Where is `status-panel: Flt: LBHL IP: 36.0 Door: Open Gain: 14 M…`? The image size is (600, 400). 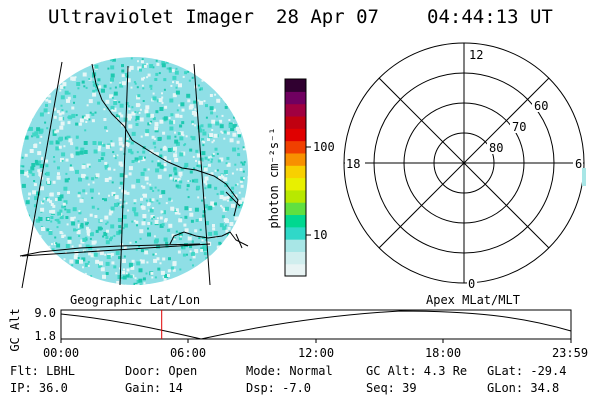 status-panel: Flt: LBHL IP: 36.0 Door: Open Gain: 14 M… is located at coordinates (288, 379).